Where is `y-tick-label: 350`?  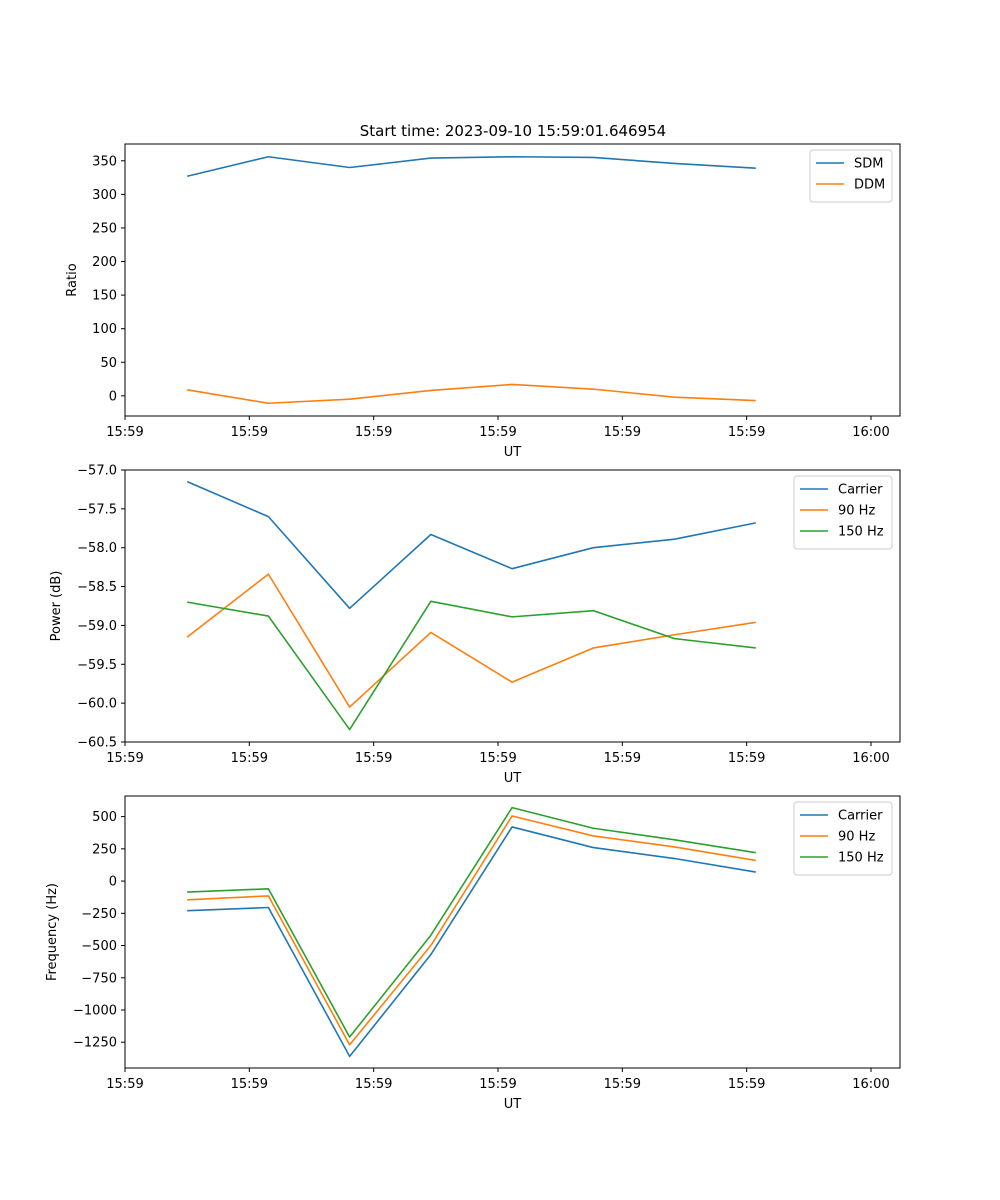 y-tick-label: 350 is located at coordinates (104, 161).